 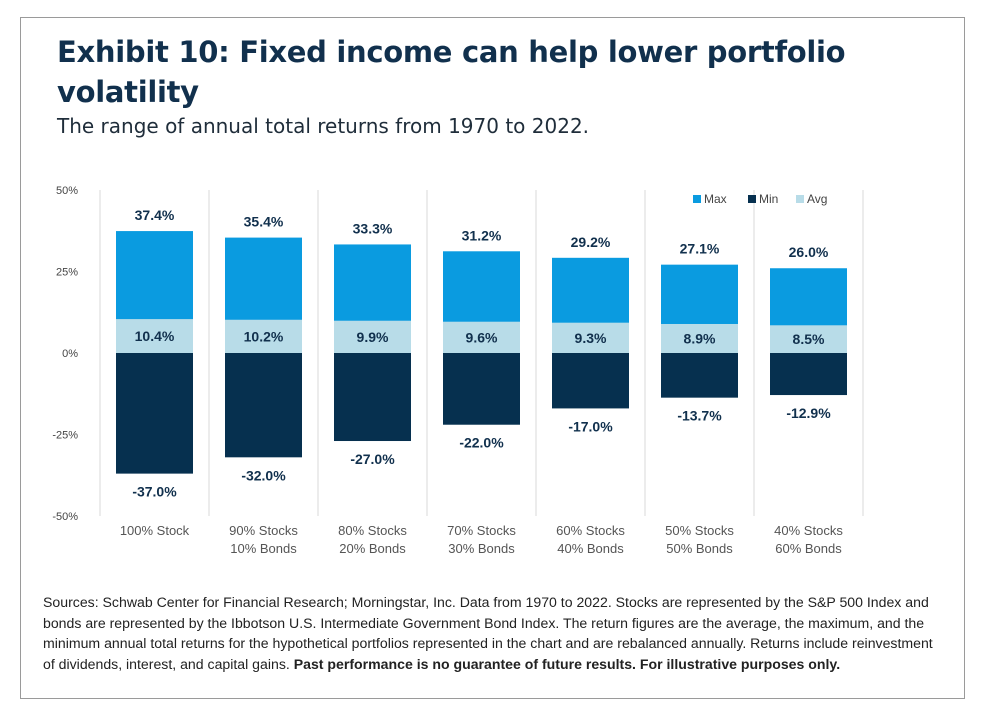 I want to click on data-label-avg: 10.4%, so click(x=155, y=336).